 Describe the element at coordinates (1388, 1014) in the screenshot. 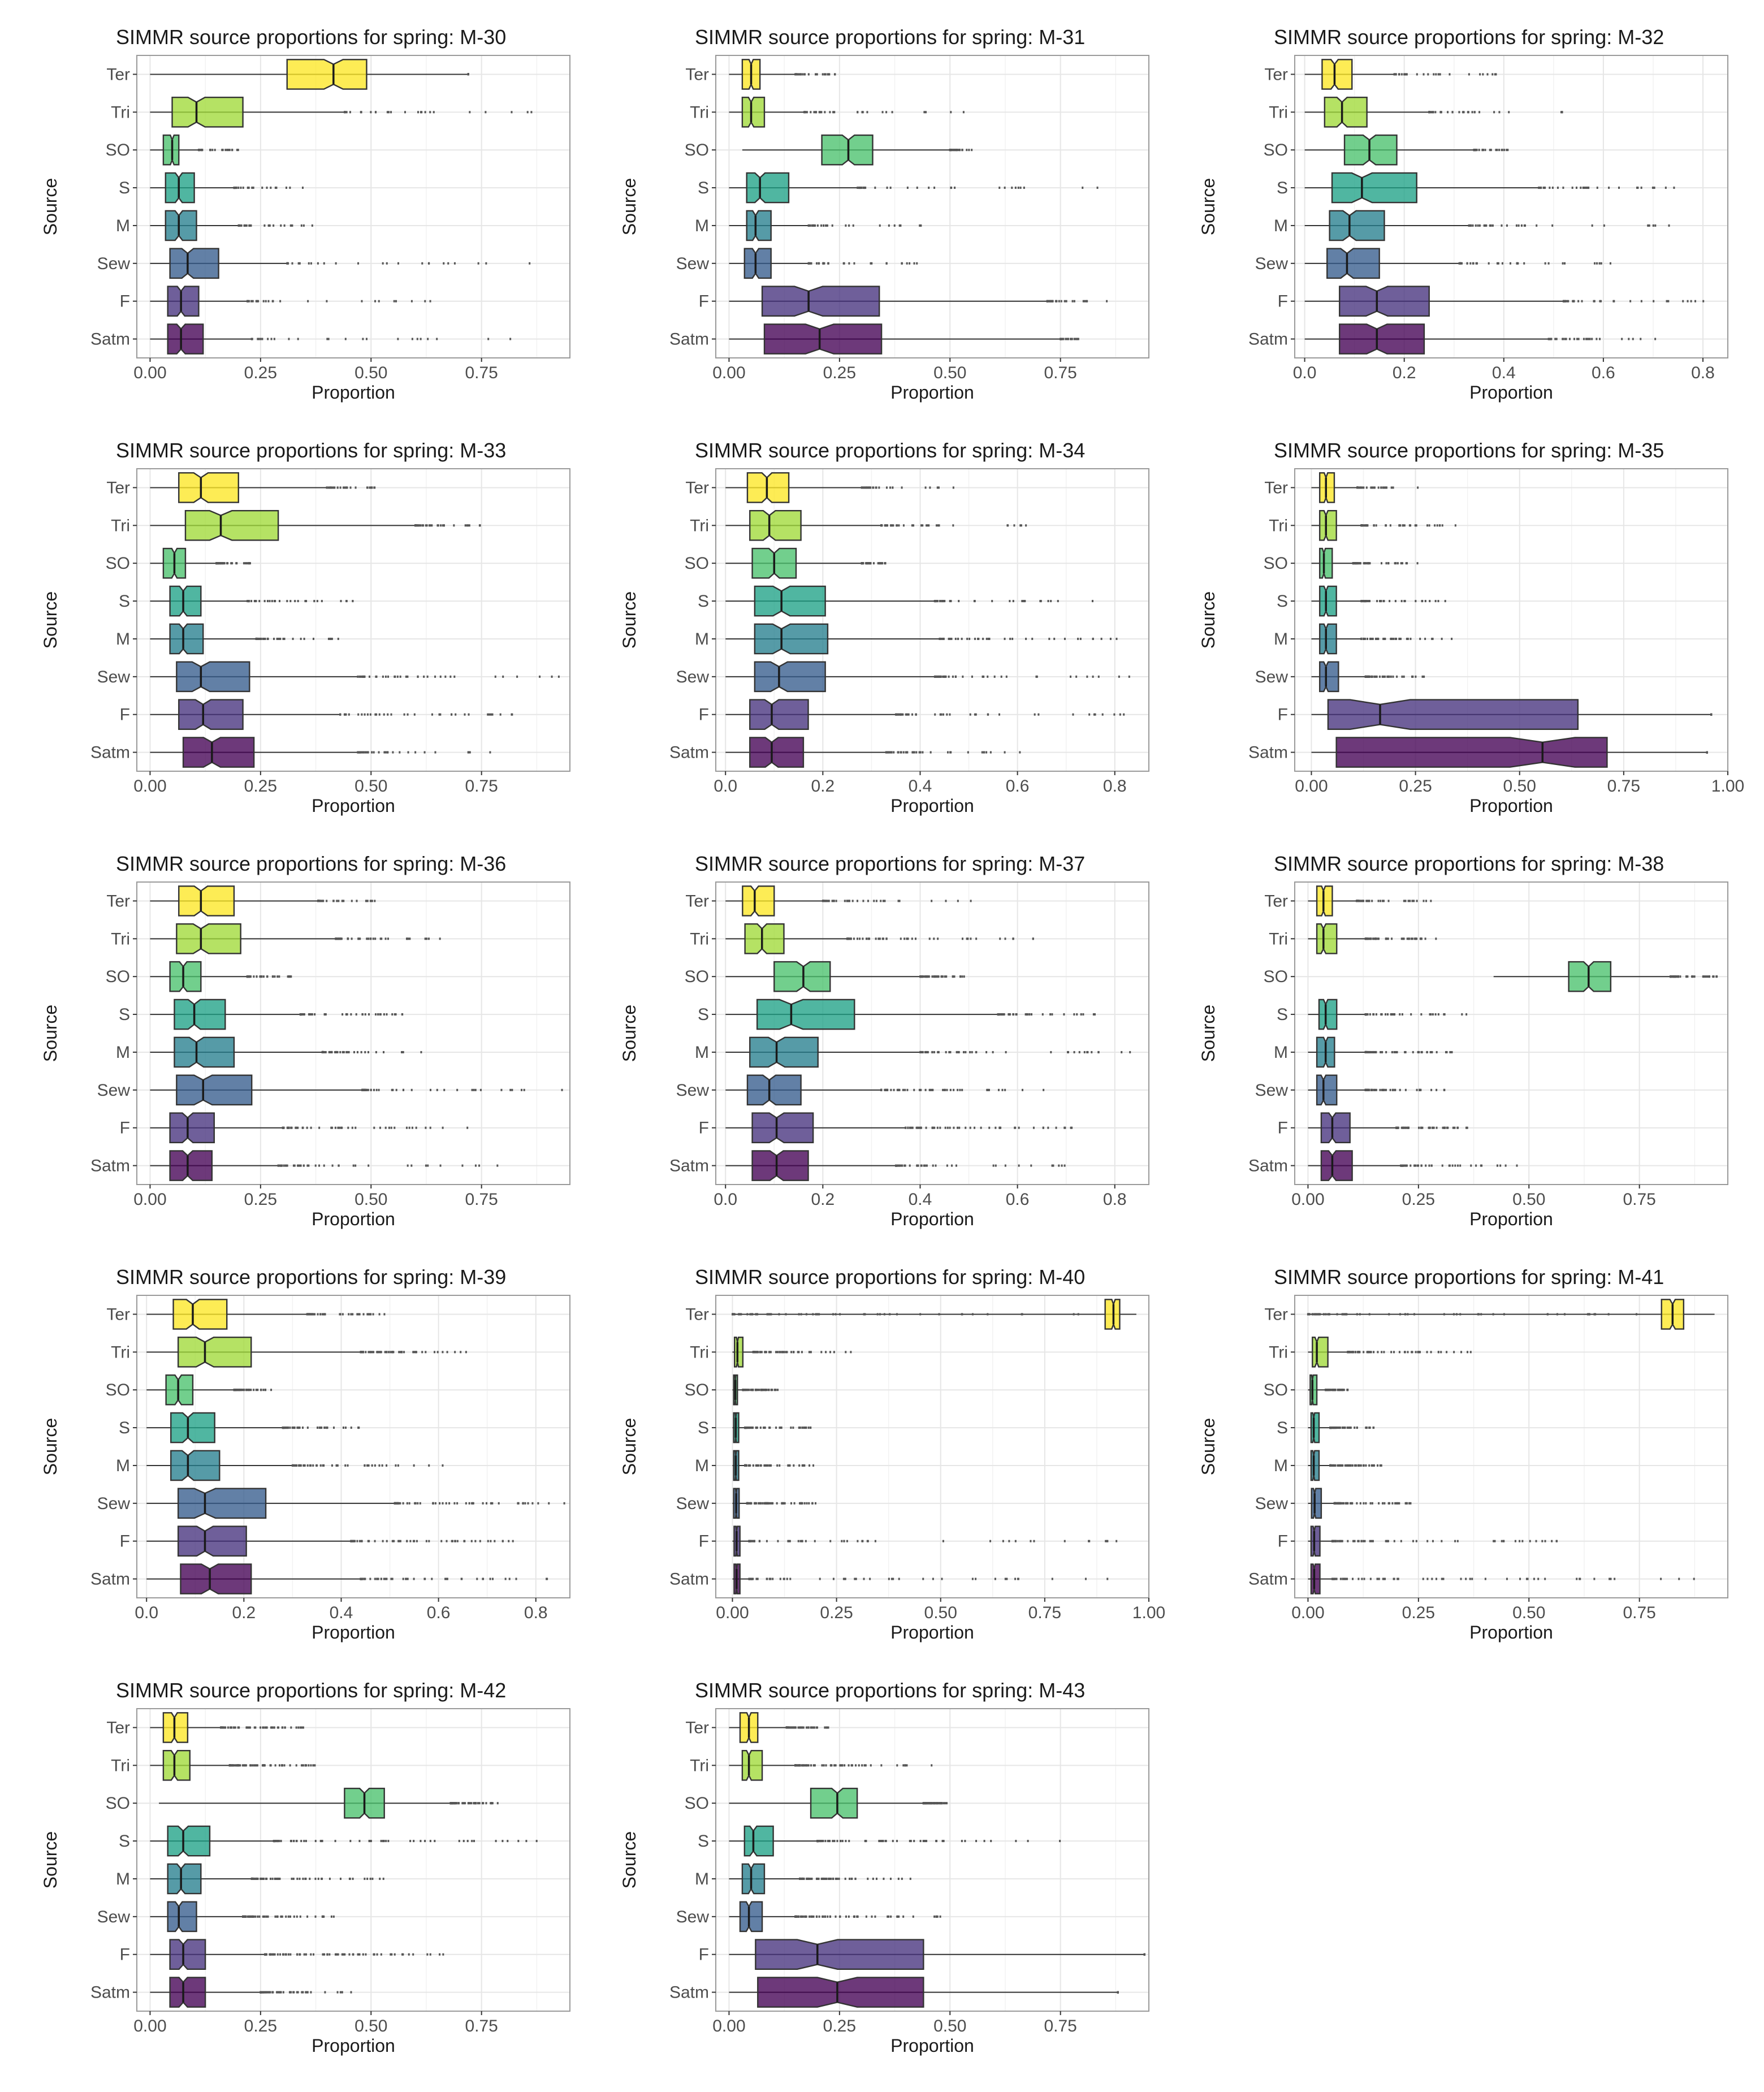

I see `box-S` at that location.